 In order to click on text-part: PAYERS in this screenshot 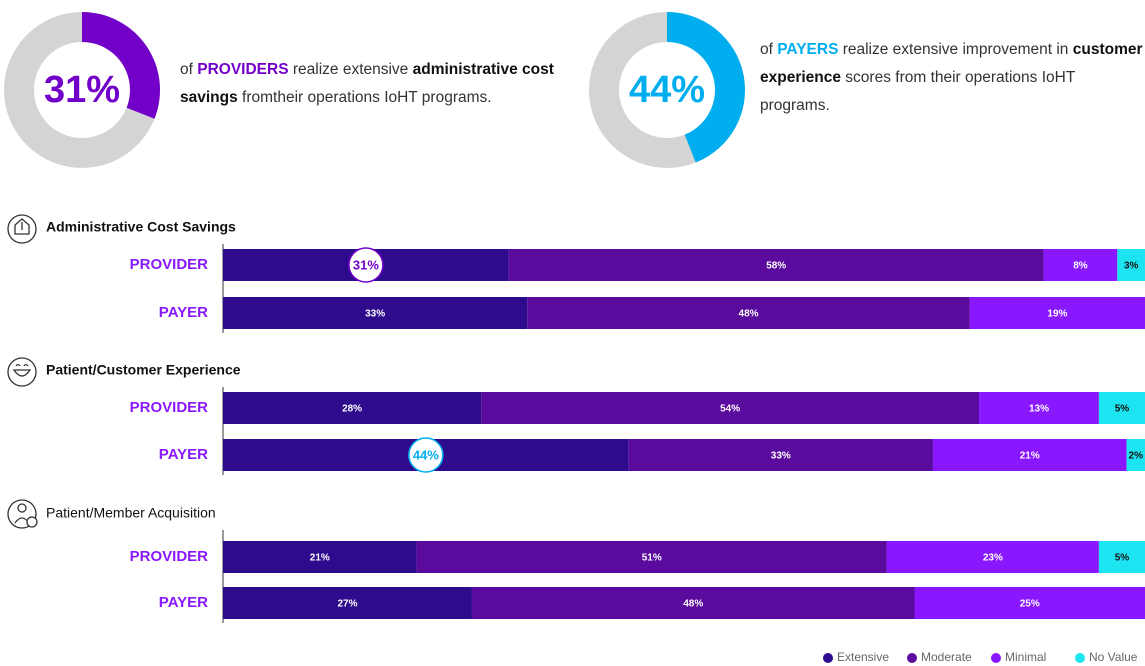, I will do `click(808, 49)`.